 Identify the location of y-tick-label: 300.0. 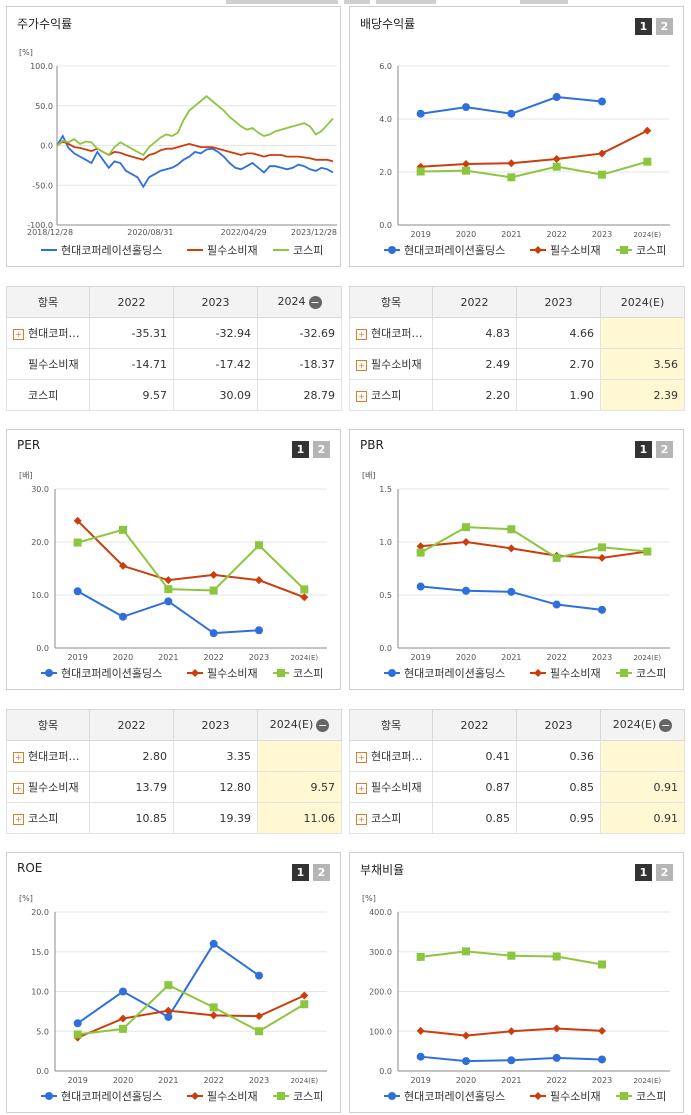
(380, 952).